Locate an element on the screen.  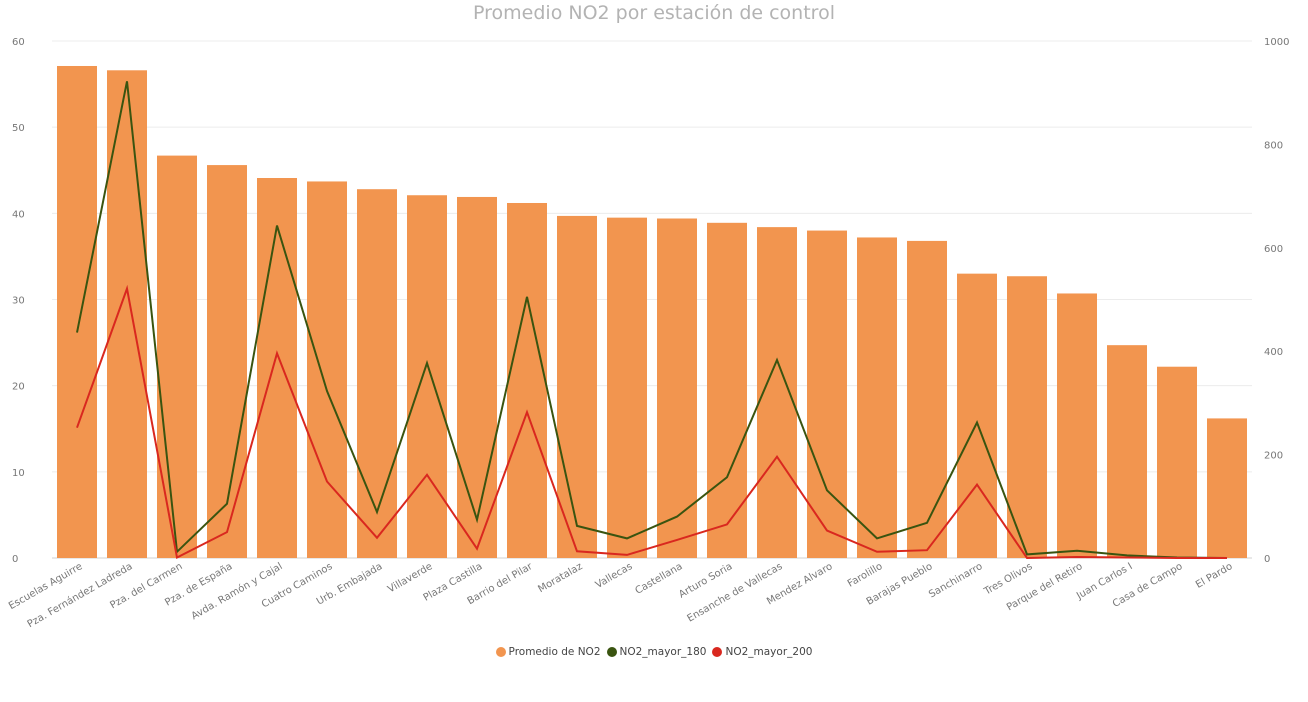
y-right-tick-label: 1000 is located at coordinates (1276, 42).